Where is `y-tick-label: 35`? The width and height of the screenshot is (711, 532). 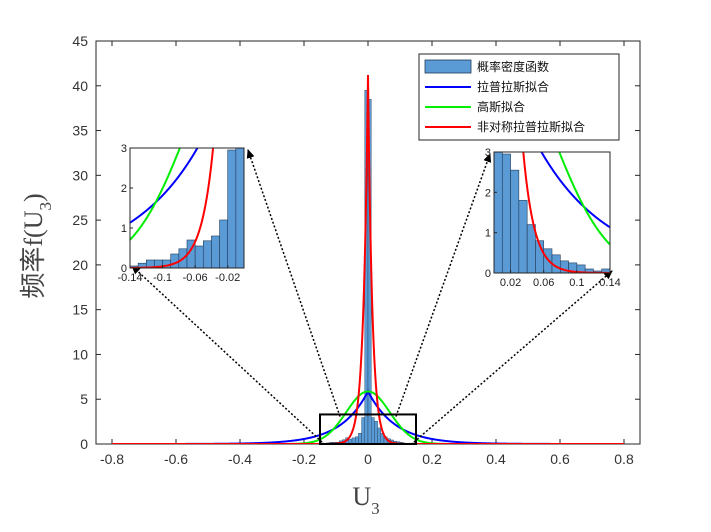
y-tick-label: 35 is located at coordinates (80, 131).